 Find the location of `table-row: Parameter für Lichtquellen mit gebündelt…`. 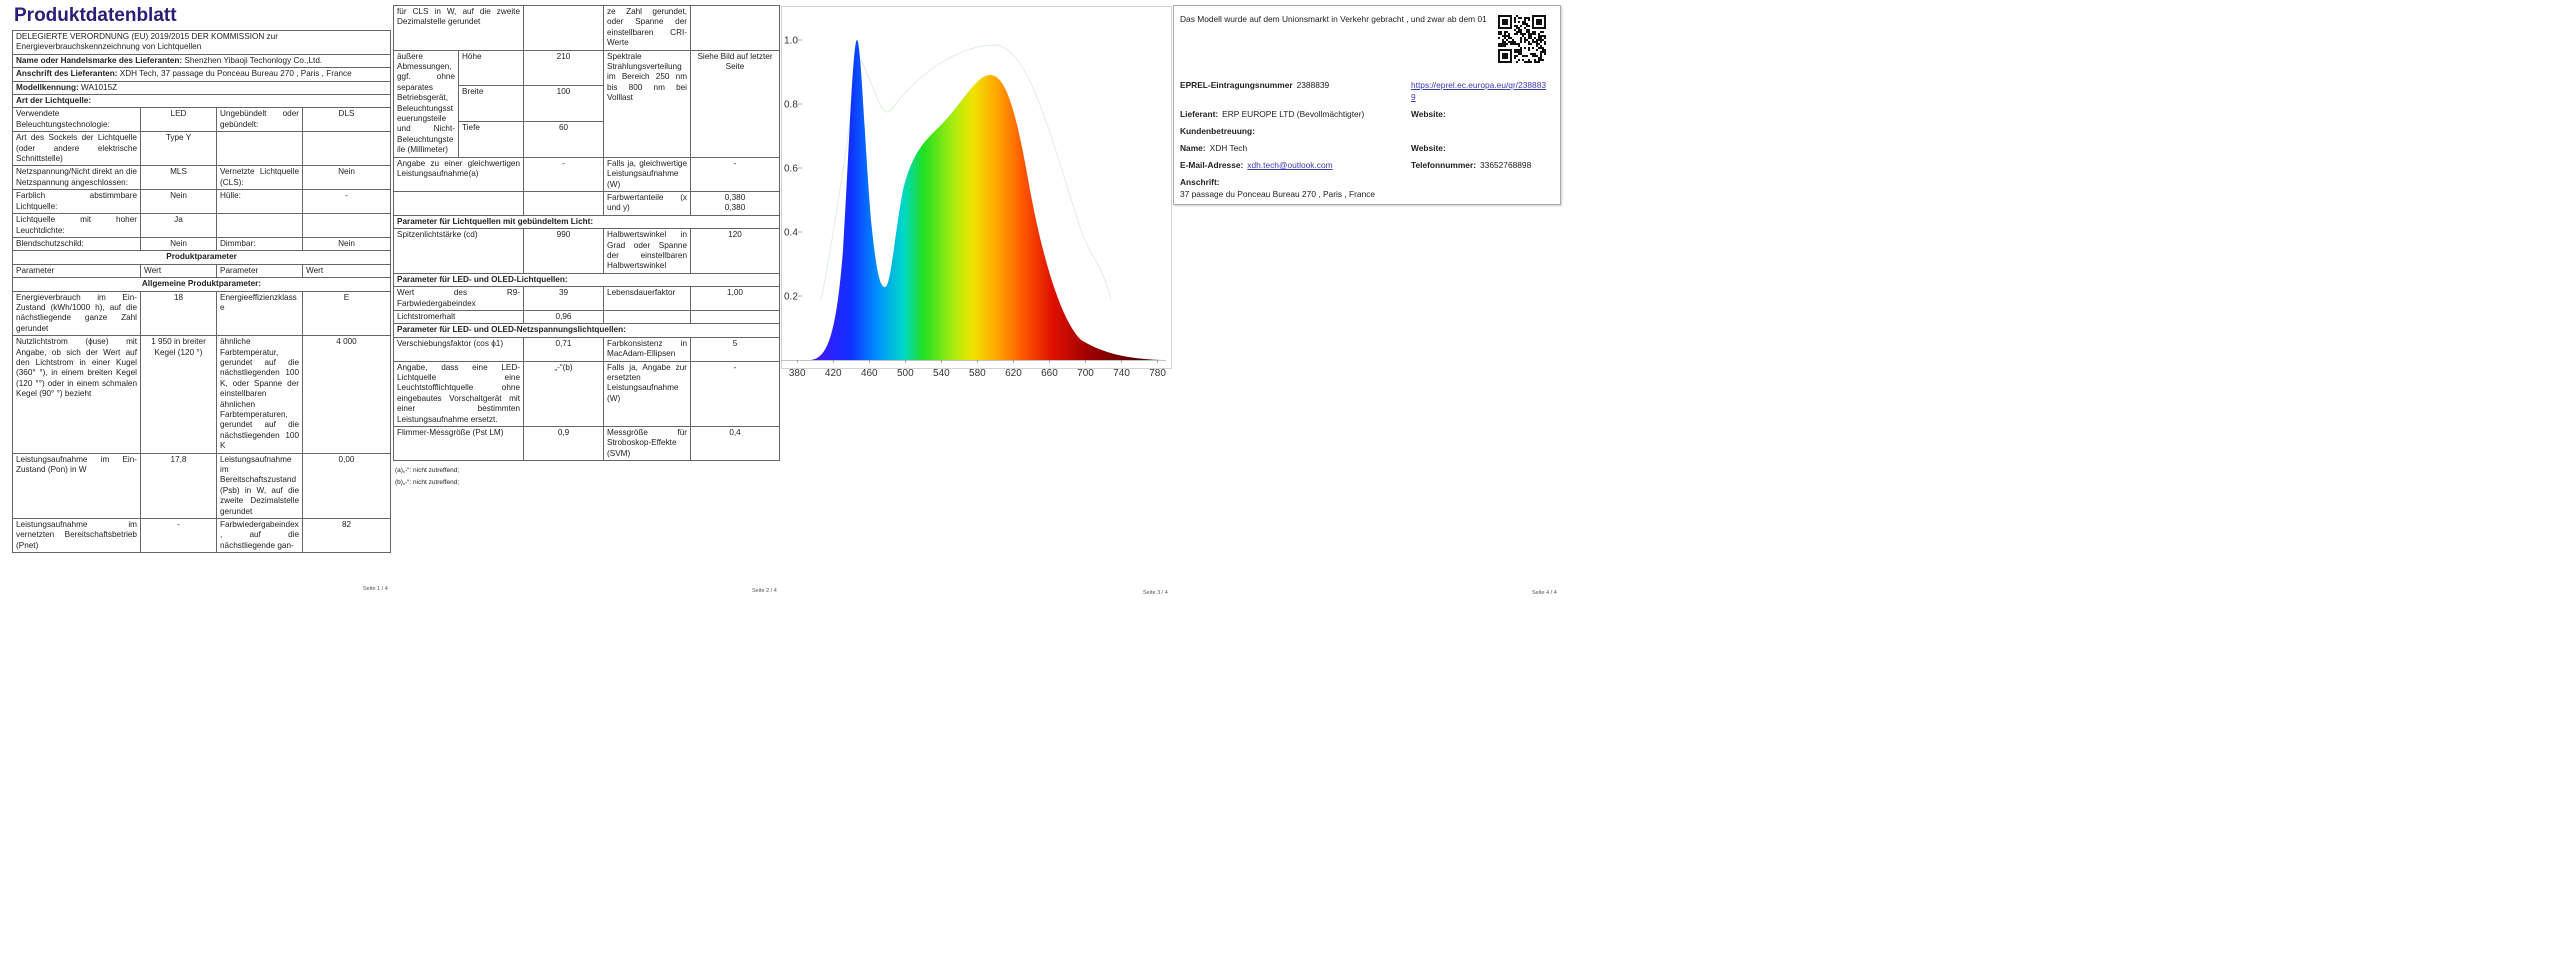

table-row: Parameter für Lichtquellen mit gebündelt… is located at coordinates (586, 222).